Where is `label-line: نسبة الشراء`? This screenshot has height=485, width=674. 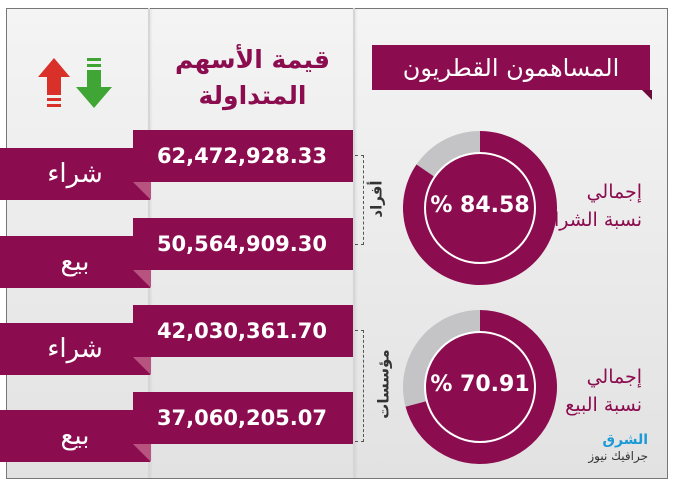
label-line: نسبة الشراء is located at coordinates (593, 220).